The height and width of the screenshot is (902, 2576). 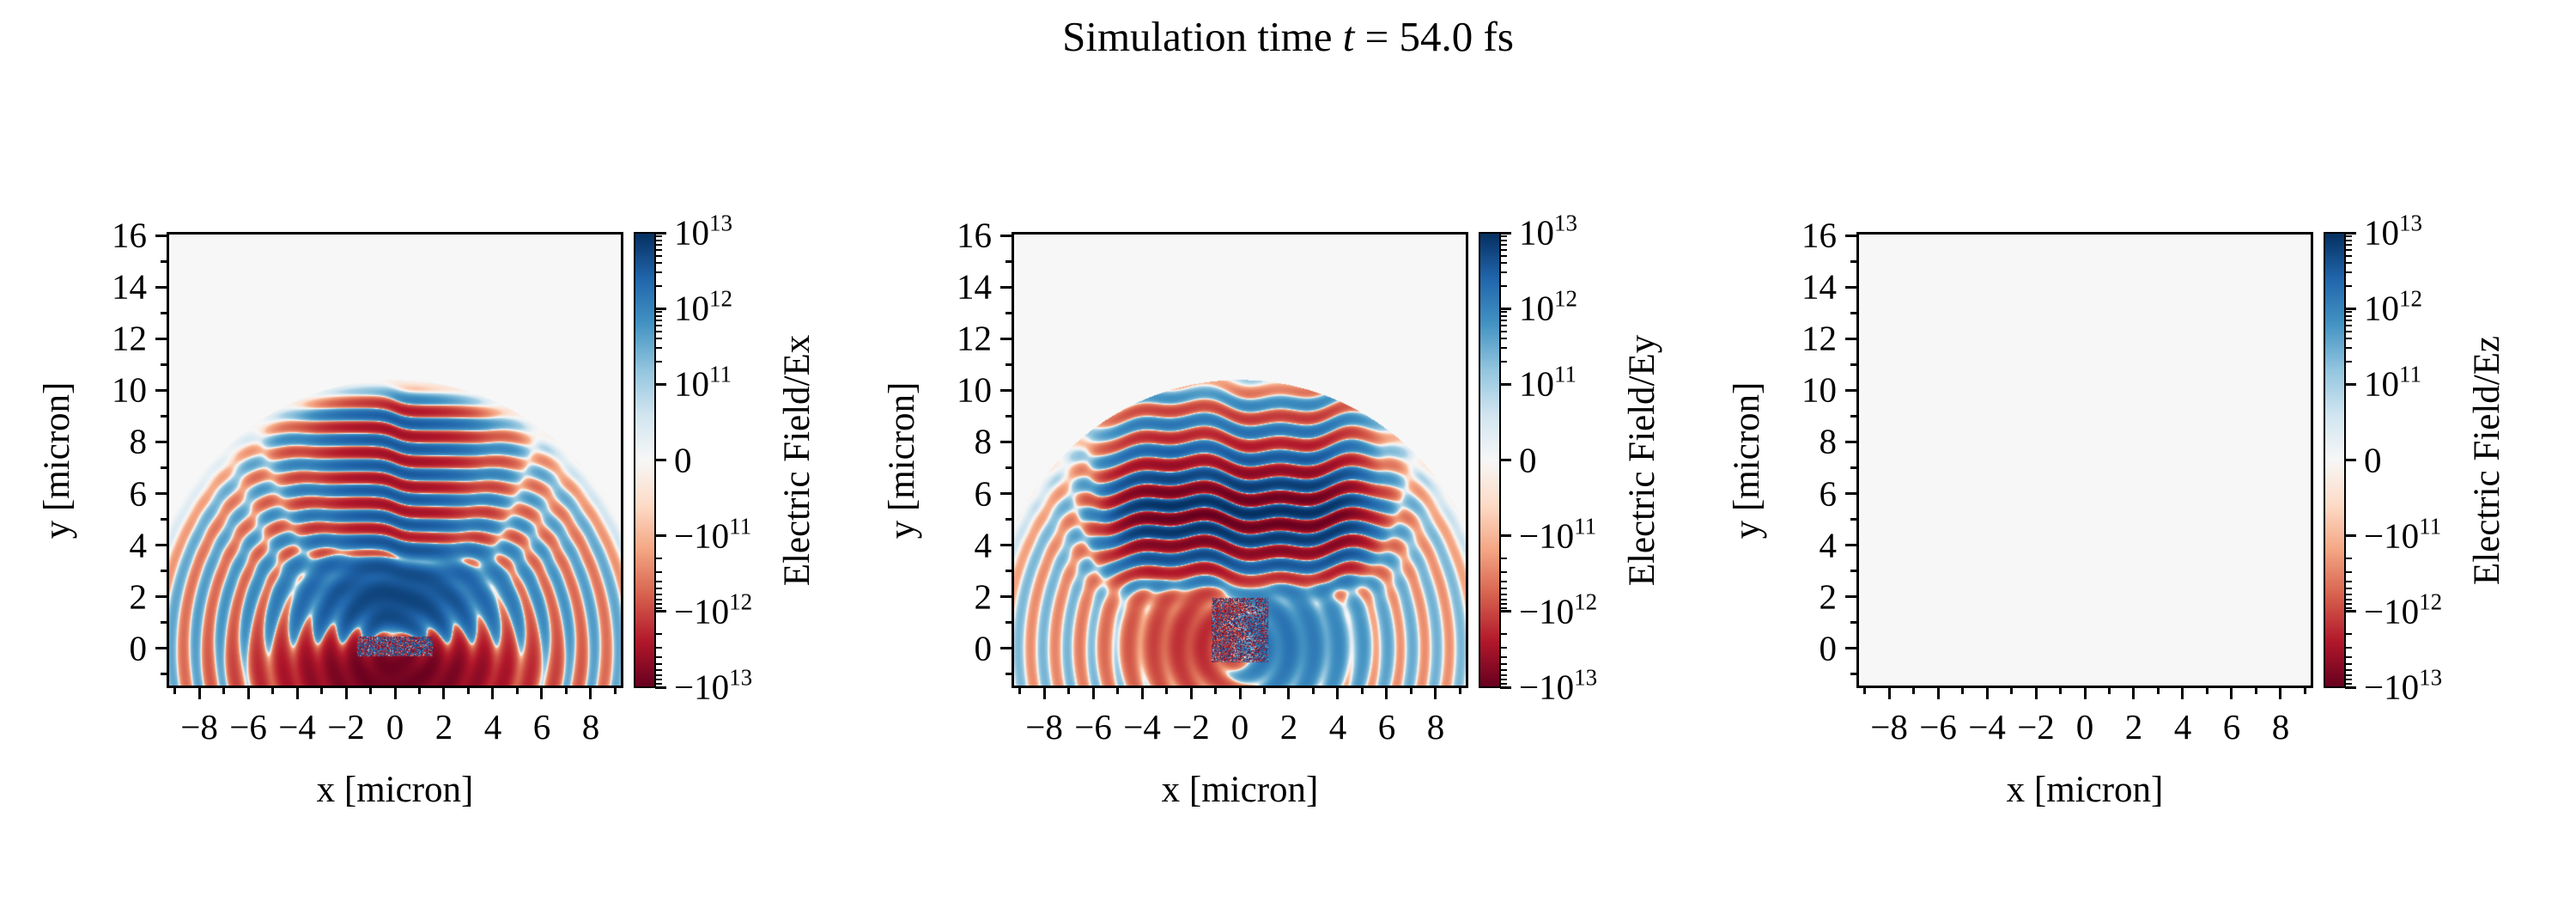 I want to click on x-tick-label: 0, so click(x=1239, y=727).